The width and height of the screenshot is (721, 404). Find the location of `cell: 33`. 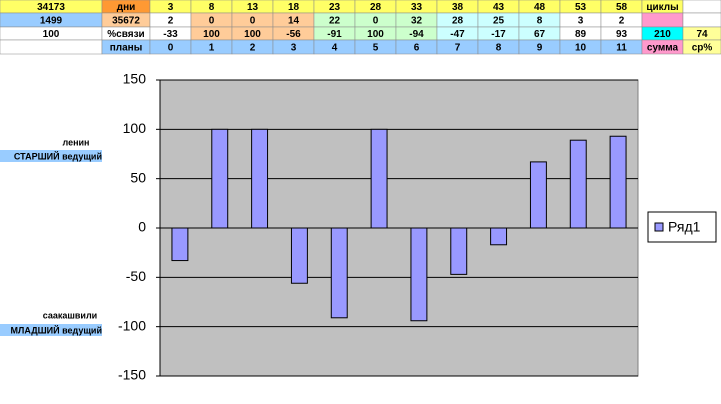

cell: 33 is located at coordinates (417, 7).